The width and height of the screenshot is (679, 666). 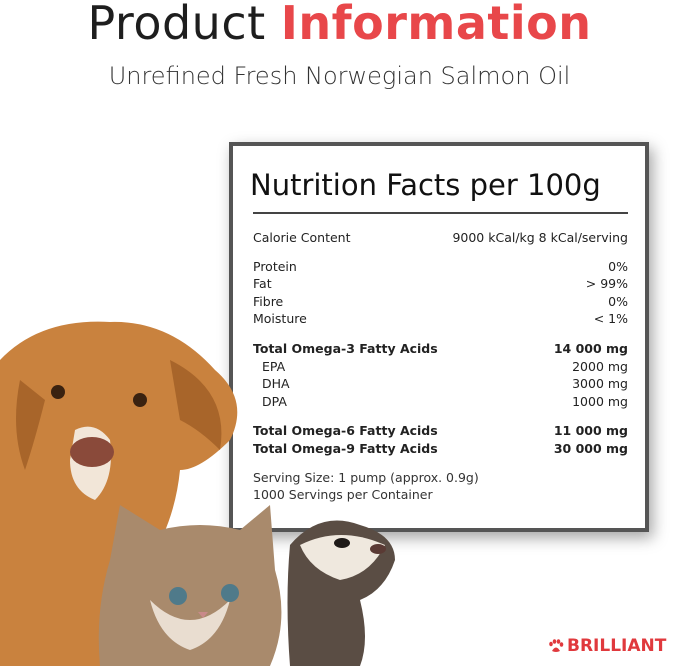 I want to click on row-value: 30 000 mg, so click(x=590, y=448).